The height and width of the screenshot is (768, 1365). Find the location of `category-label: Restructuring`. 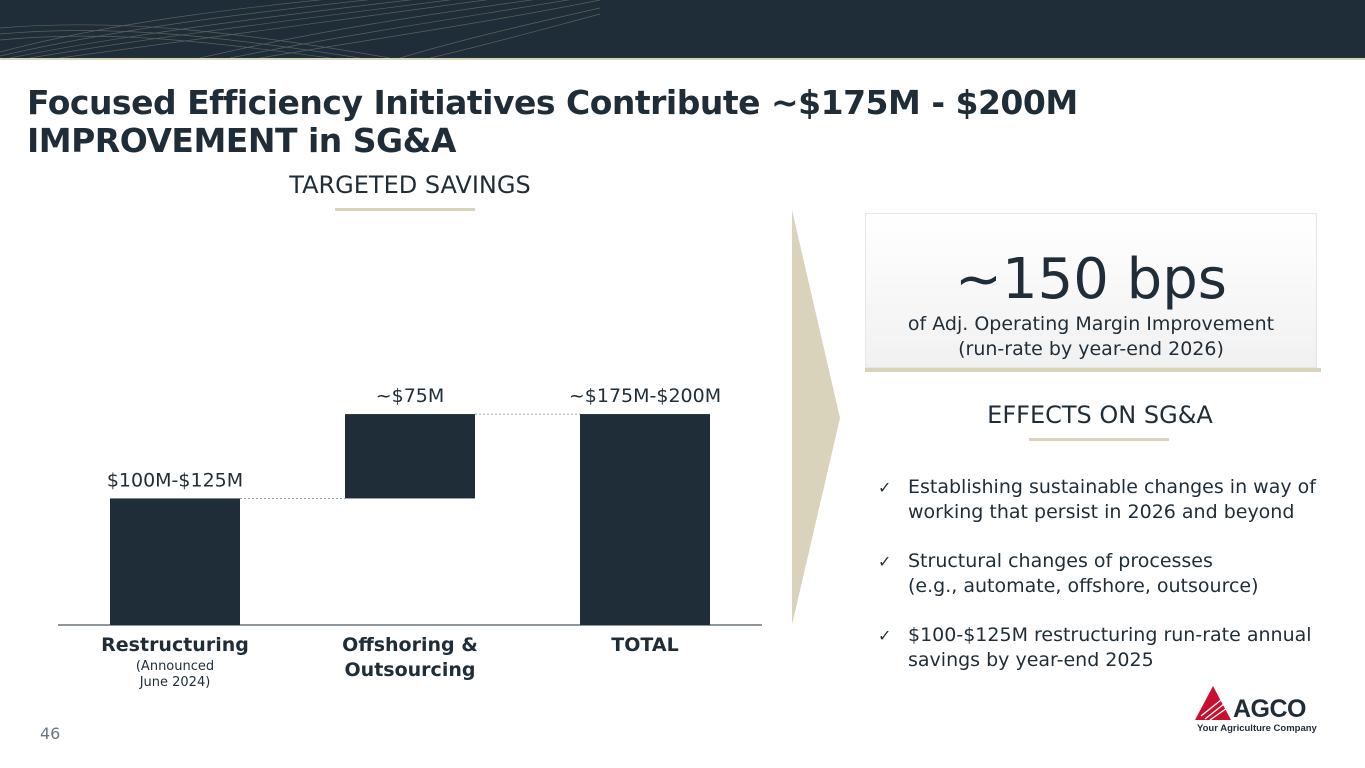

category-label: Restructuring is located at coordinates (175, 645).